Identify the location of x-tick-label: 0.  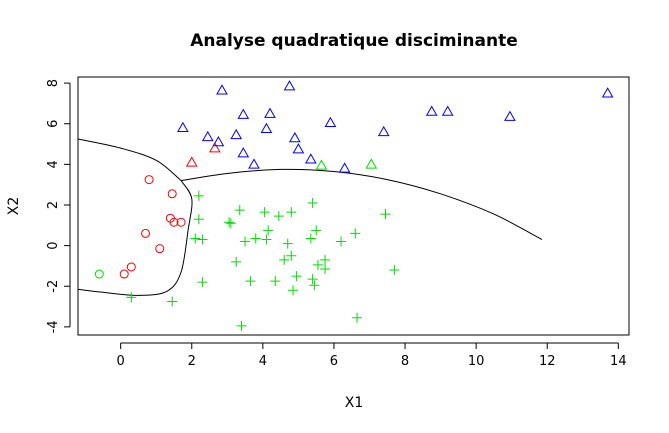
(121, 361).